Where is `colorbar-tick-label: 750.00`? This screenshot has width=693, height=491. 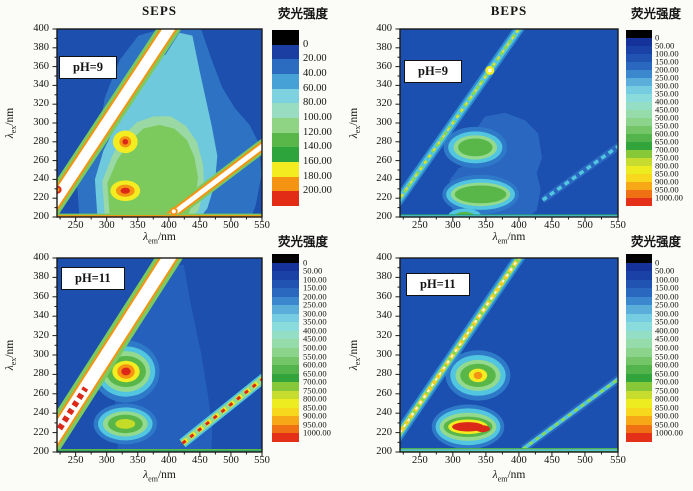 colorbar-tick-label: 750.00 is located at coordinates (315, 390).